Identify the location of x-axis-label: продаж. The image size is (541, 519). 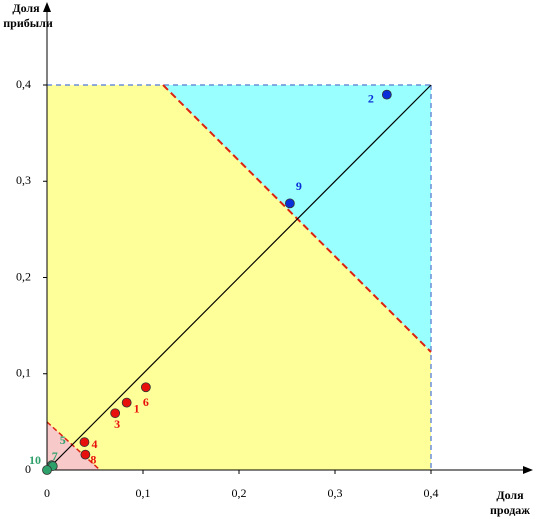
(510, 510).